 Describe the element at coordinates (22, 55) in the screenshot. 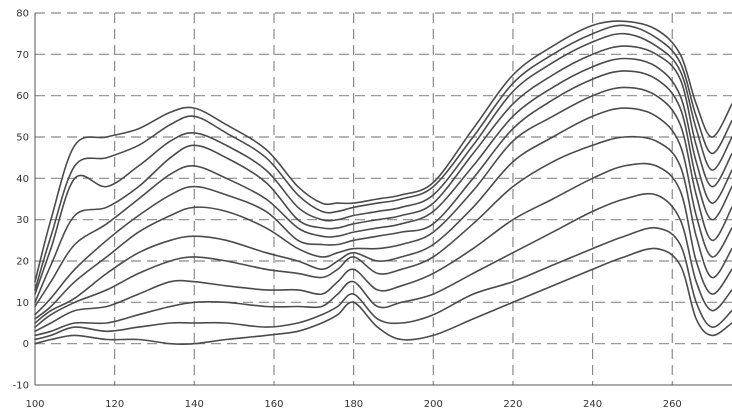

I see `y-tick-label: 70` at that location.